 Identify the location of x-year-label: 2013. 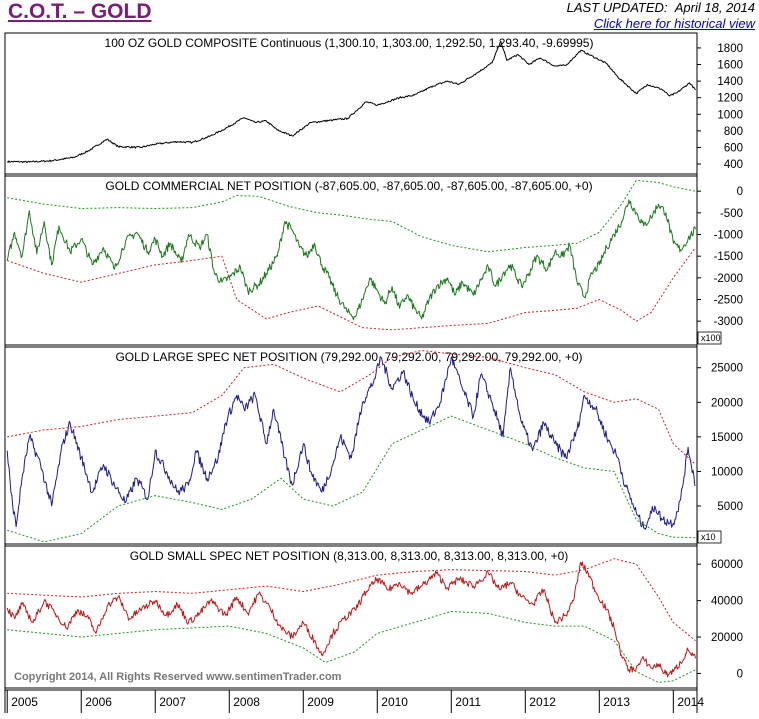
(616, 702).